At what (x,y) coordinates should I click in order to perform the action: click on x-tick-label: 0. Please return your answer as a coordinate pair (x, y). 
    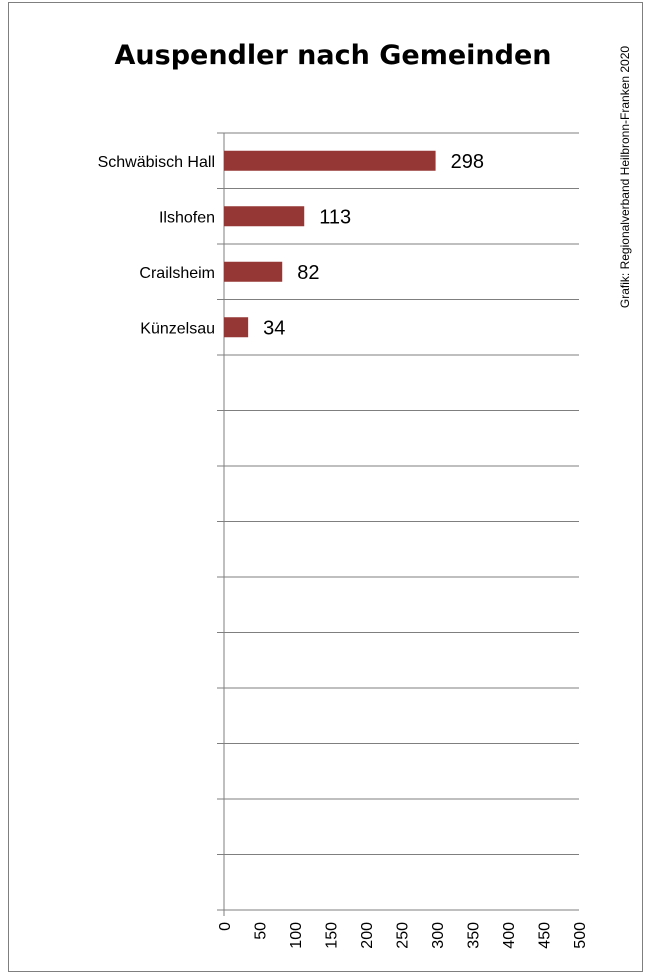
    Looking at the image, I should click on (225, 926).